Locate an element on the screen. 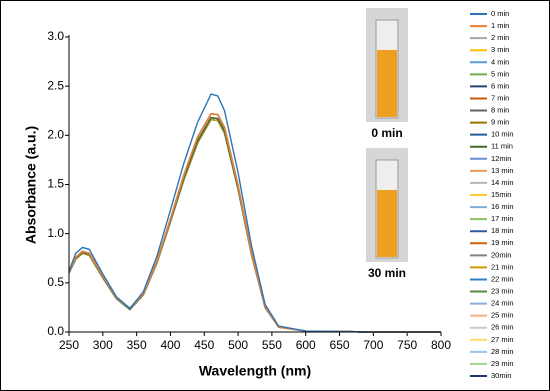 Image resolution: width=550 pixels, height=391 pixels. x-tick-label: 700 is located at coordinates (373, 345).